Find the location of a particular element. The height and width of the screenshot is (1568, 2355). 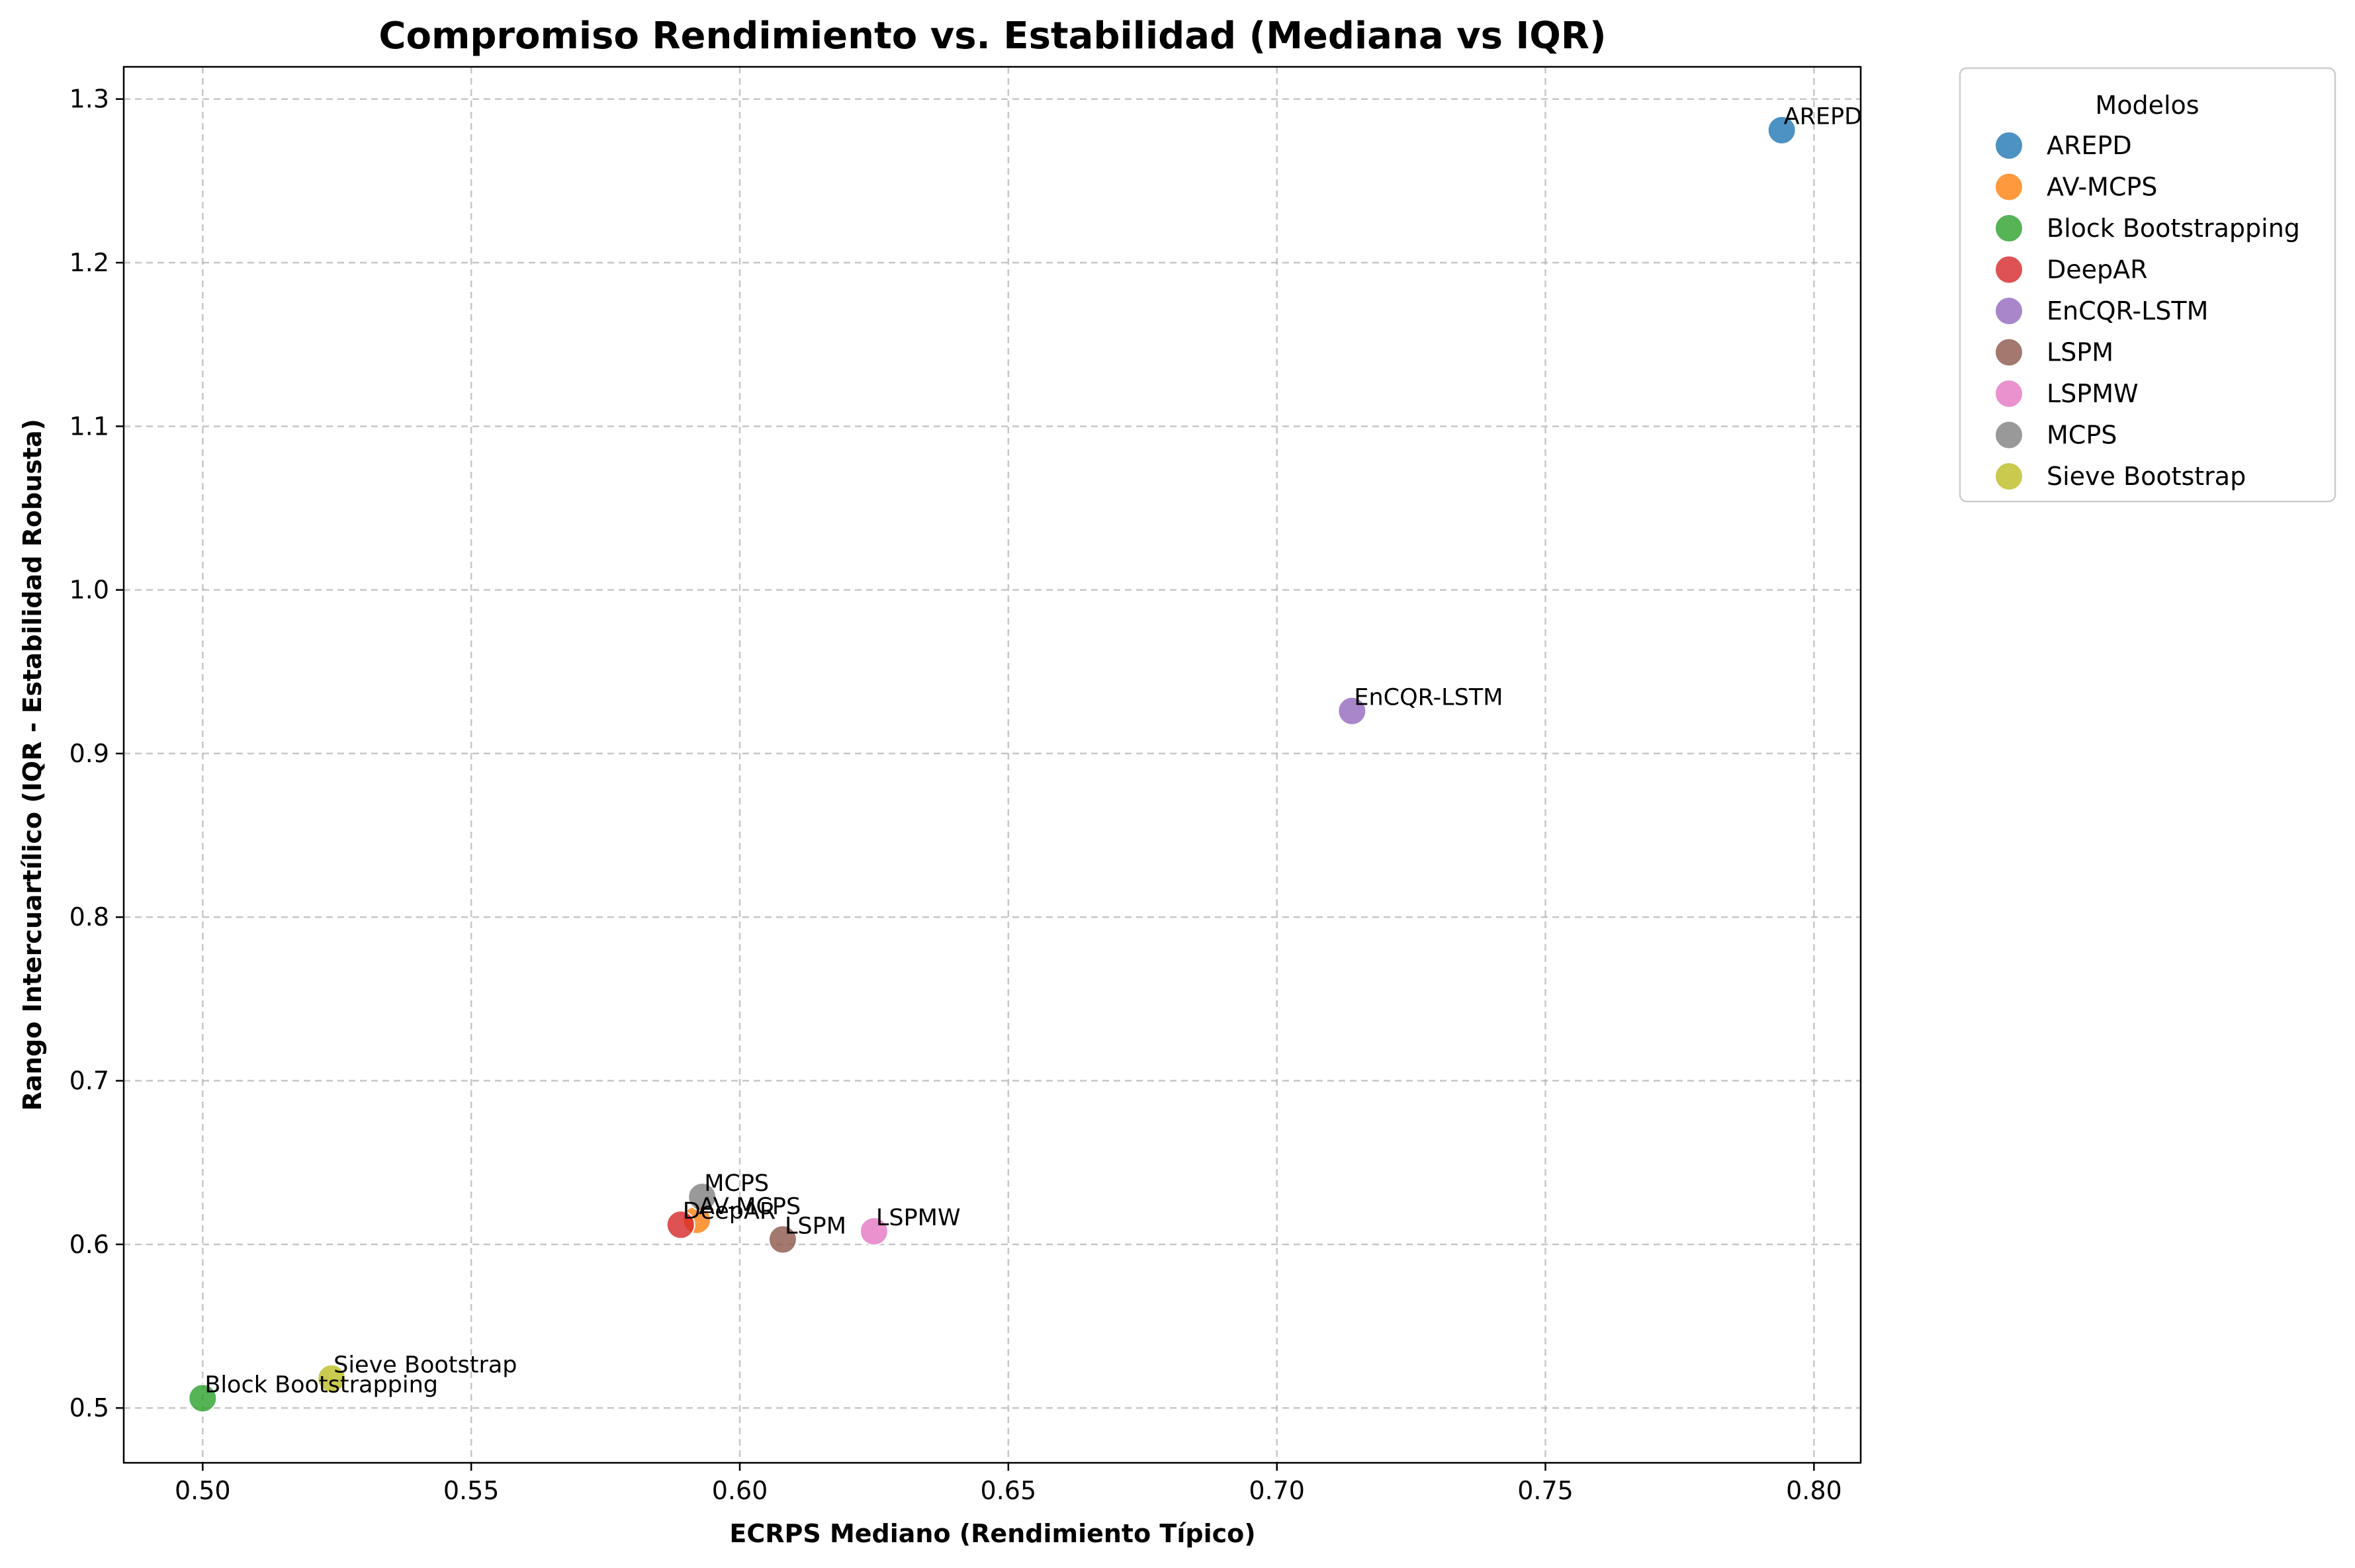

data-point-label: AV-MCPS is located at coordinates (750, 1207).